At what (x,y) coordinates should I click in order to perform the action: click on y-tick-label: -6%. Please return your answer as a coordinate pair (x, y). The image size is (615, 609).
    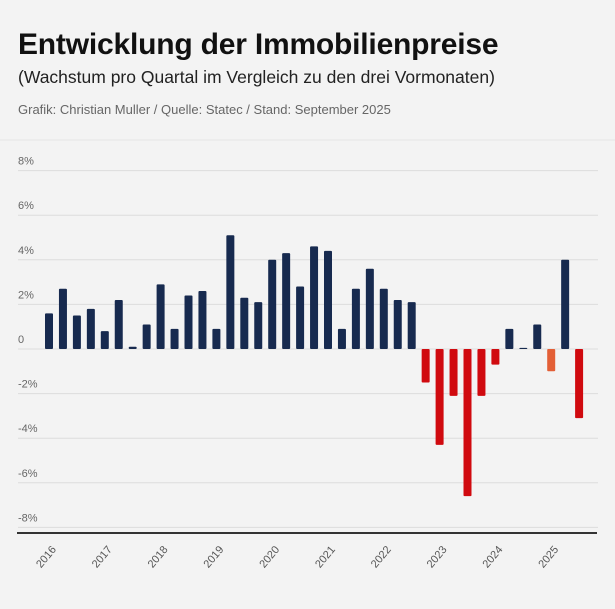
    Looking at the image, I should click on (28, 474).